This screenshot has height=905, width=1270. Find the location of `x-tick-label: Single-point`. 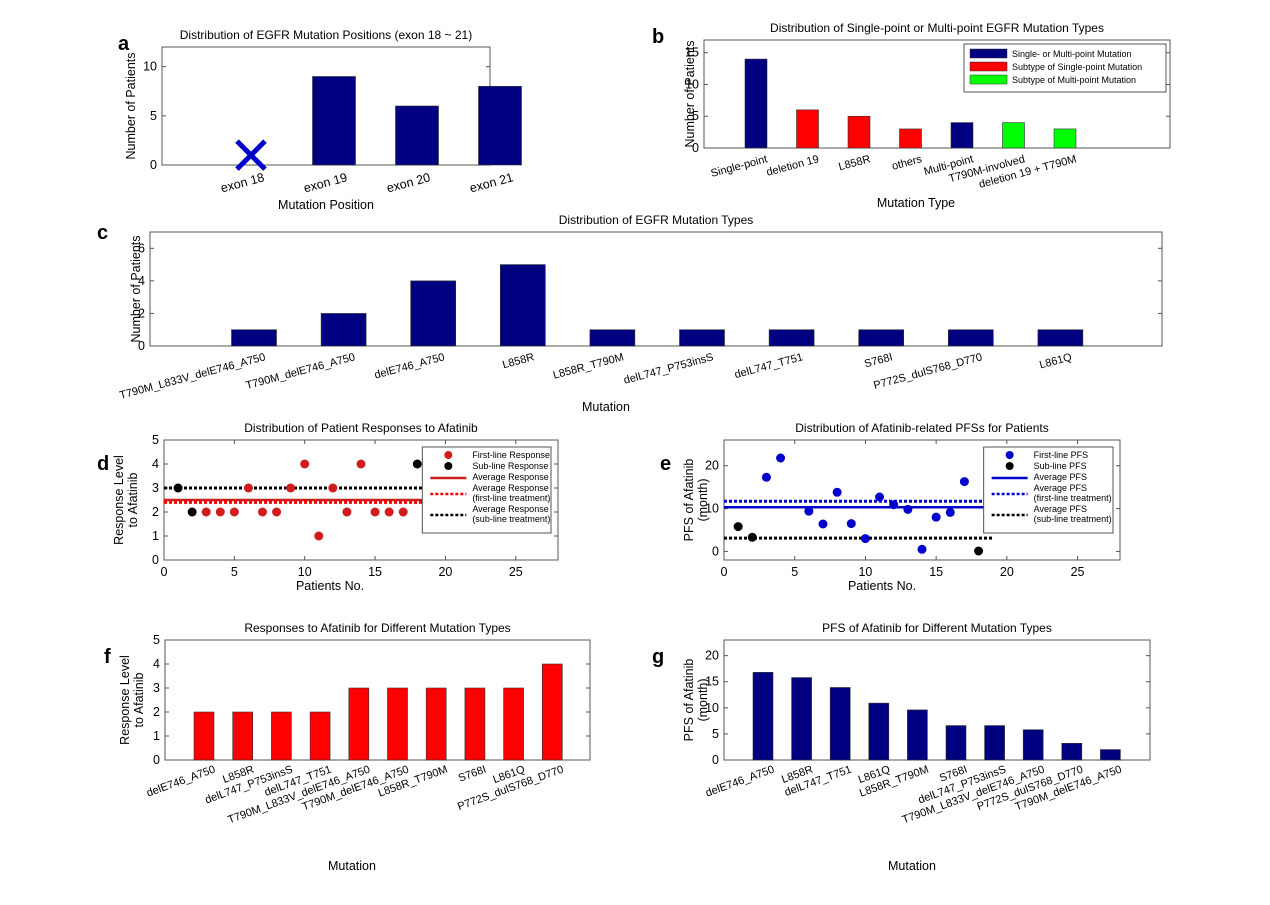

x-tick-label: Single-point is located at coordinates (739, 166).